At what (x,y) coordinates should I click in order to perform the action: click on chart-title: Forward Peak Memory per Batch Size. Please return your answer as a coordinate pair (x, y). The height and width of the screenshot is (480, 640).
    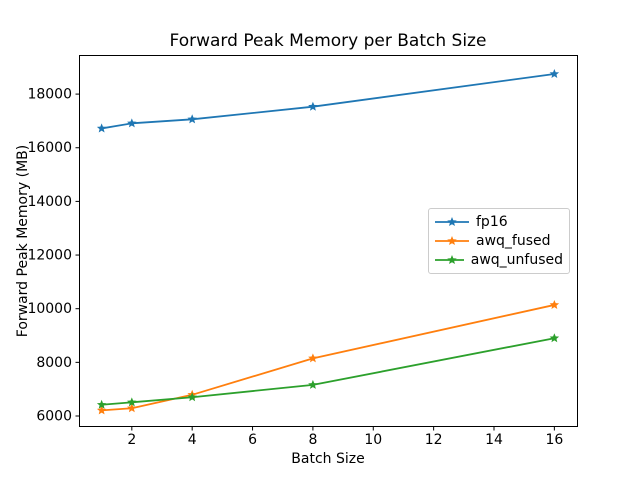
    Looking at the image, I should click on (328, 41).